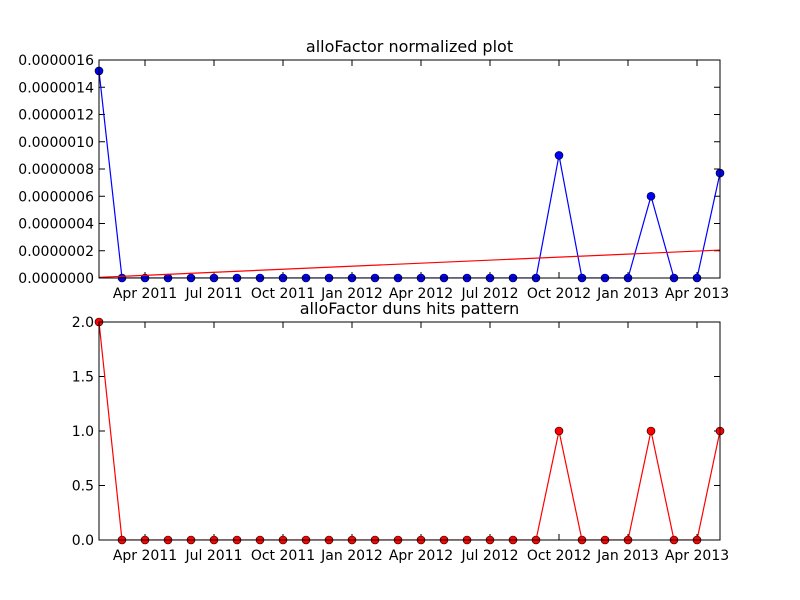  Describe the element at coordinates (56, 88) in the screenshot. I see `y-tick-label: 0.0000014` at that location.